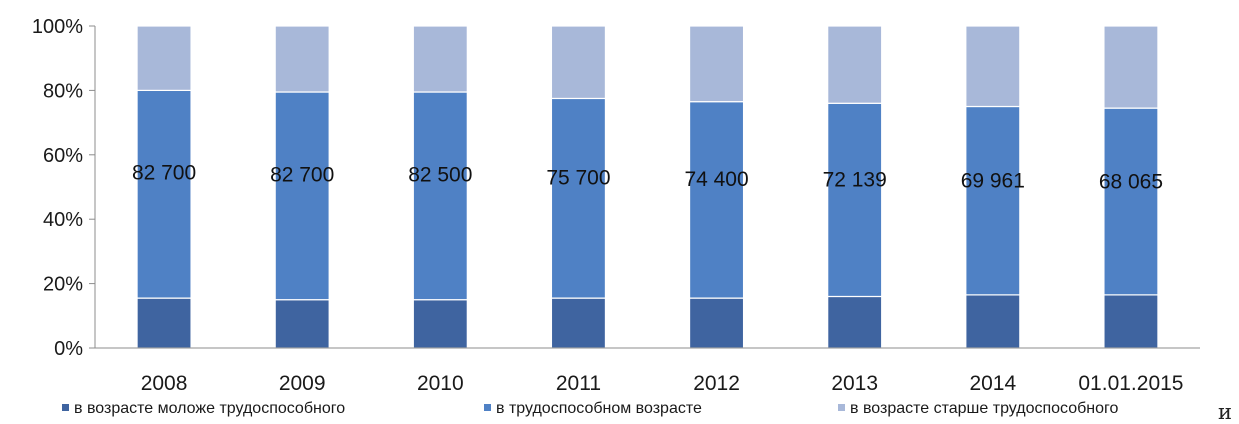 Image resolution: width=1239 pixels, height=424 pixels. What do you see at coordinates (302, 383) in the screenshot?
I see `x-tick-label: 2009` at bounding box center [302, 383].